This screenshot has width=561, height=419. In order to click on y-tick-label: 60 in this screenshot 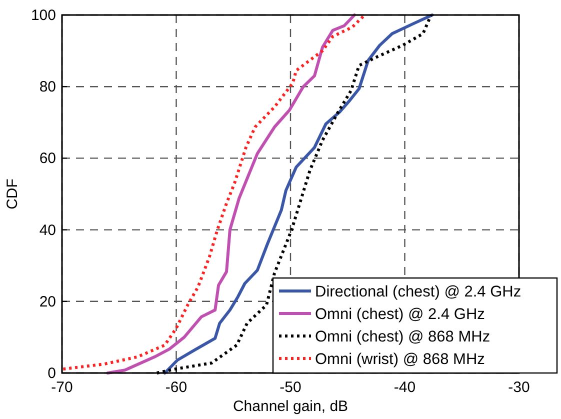, I will do `click(47, 159)`.